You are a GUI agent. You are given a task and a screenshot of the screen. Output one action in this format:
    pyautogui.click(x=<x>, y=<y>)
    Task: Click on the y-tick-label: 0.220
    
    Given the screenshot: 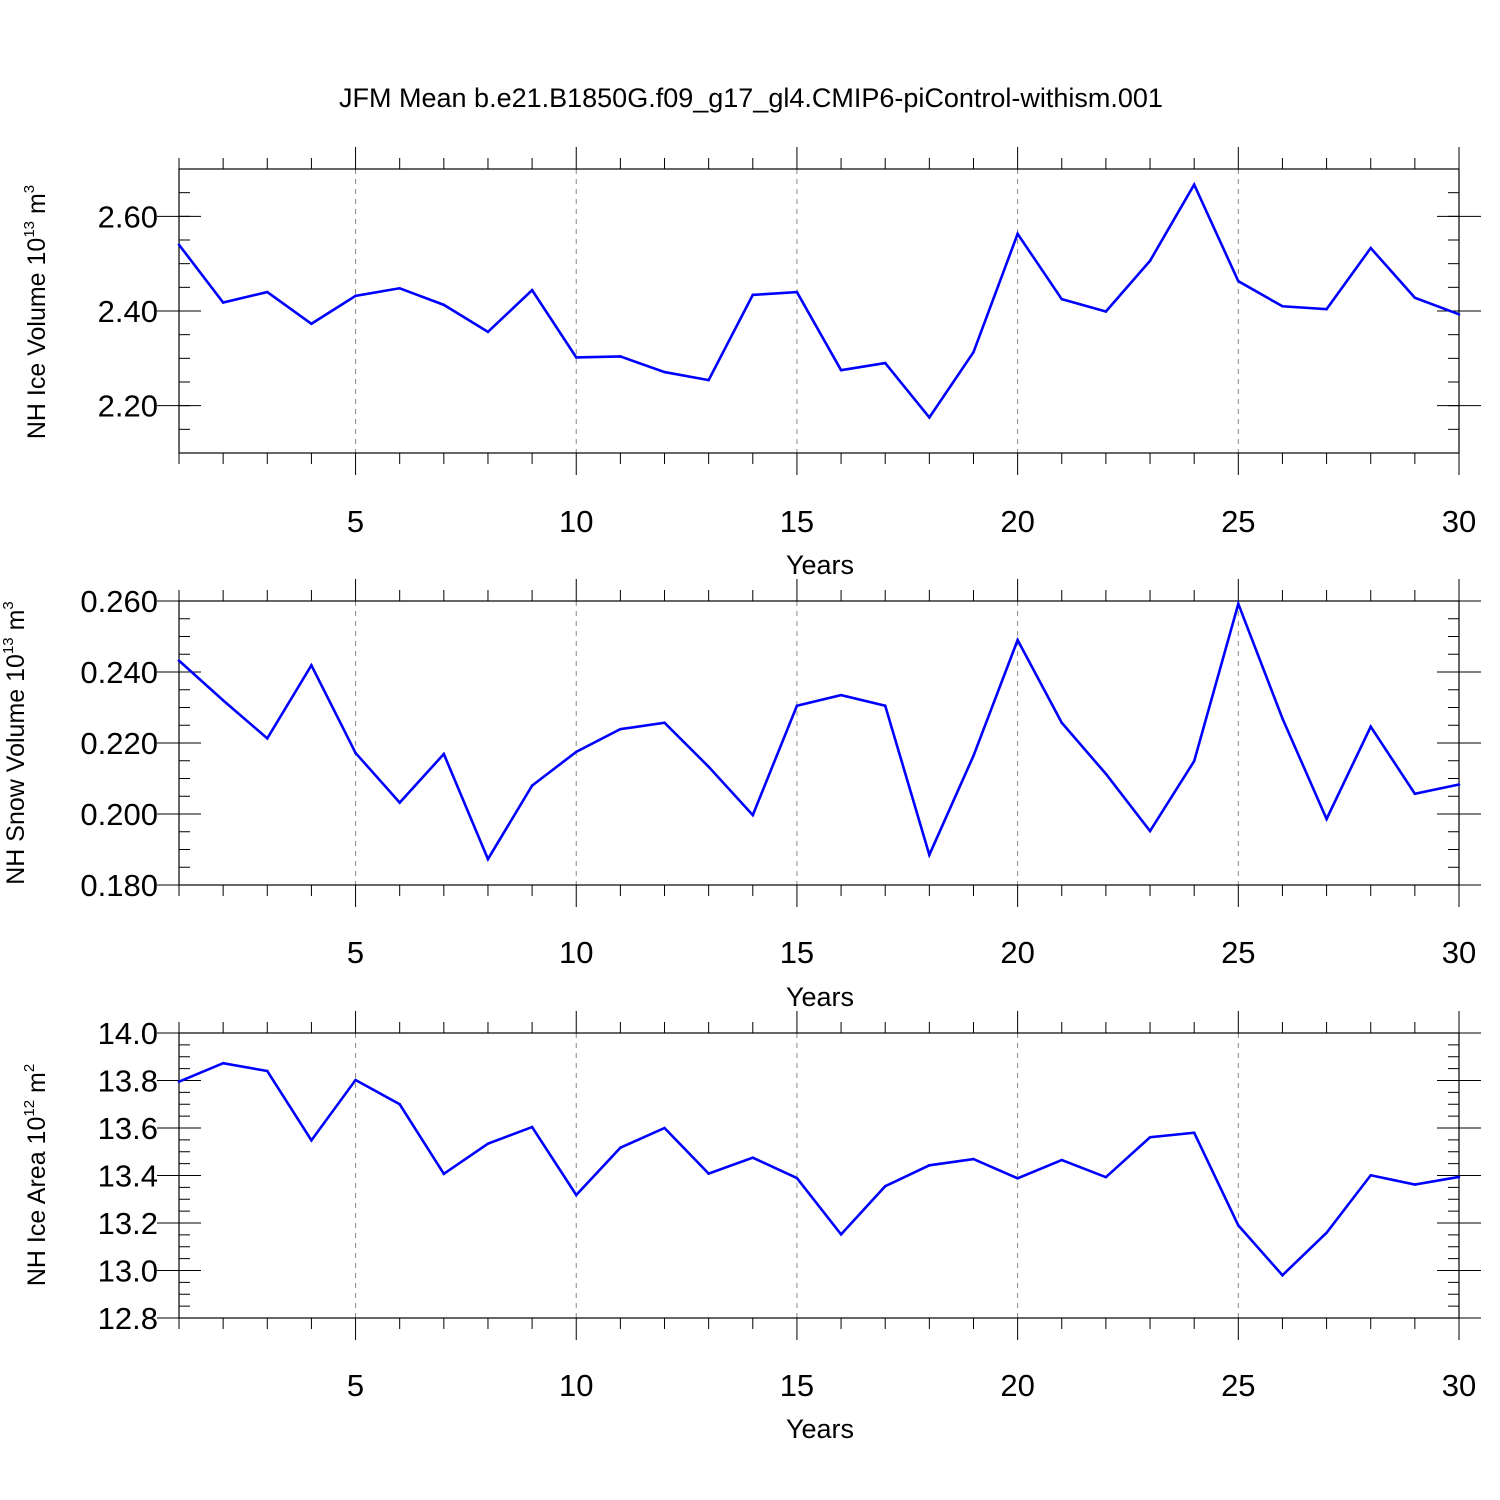 What is the action you would take?
    pyautogui.click(x=119, y=743)
    